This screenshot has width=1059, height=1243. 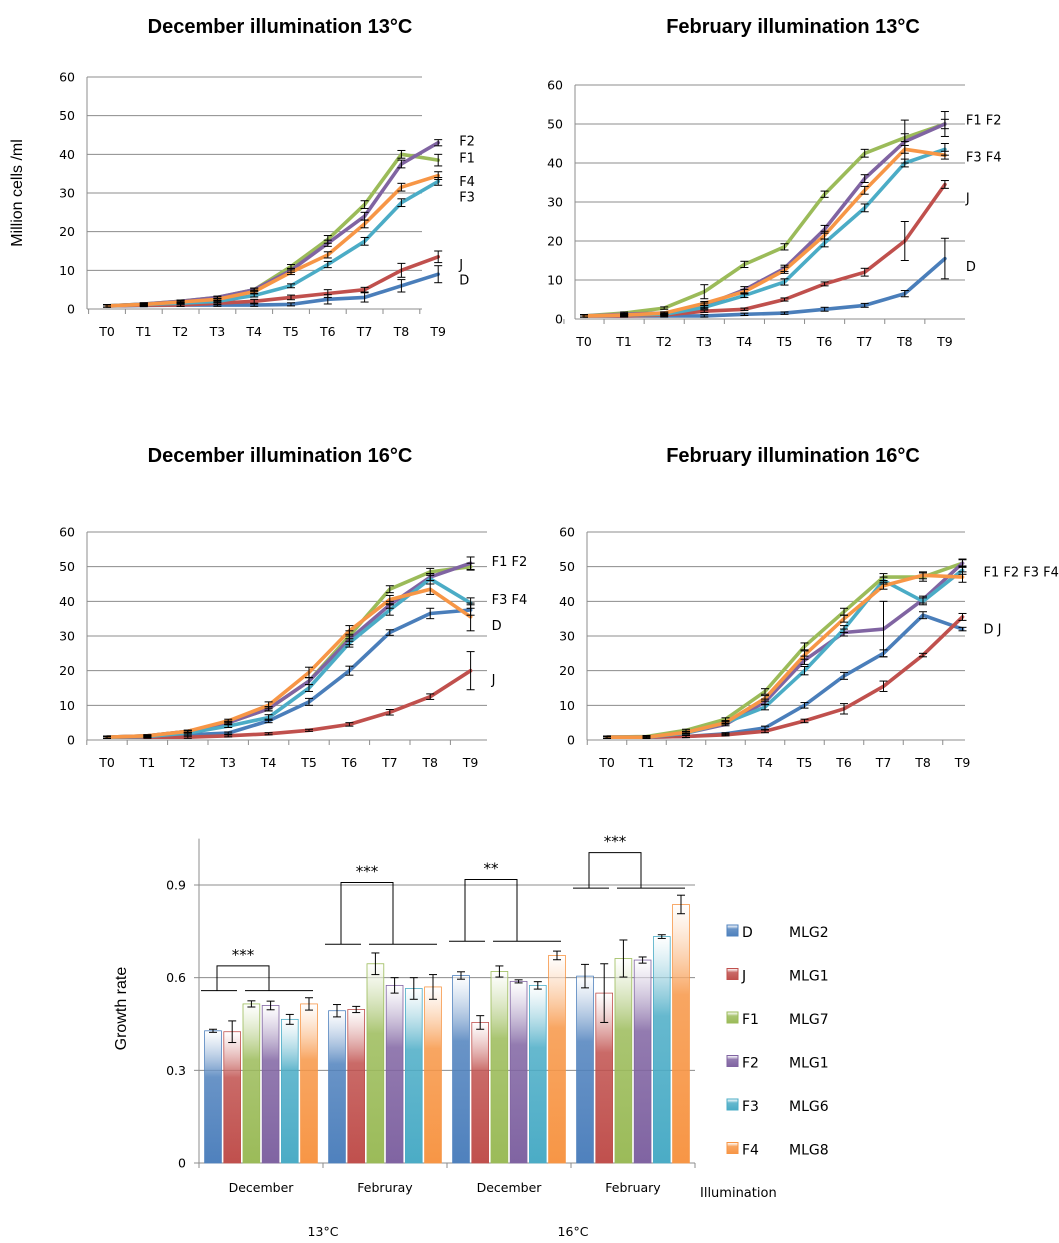 I want to click on series-annotation: J, so click(x=967, y=199).